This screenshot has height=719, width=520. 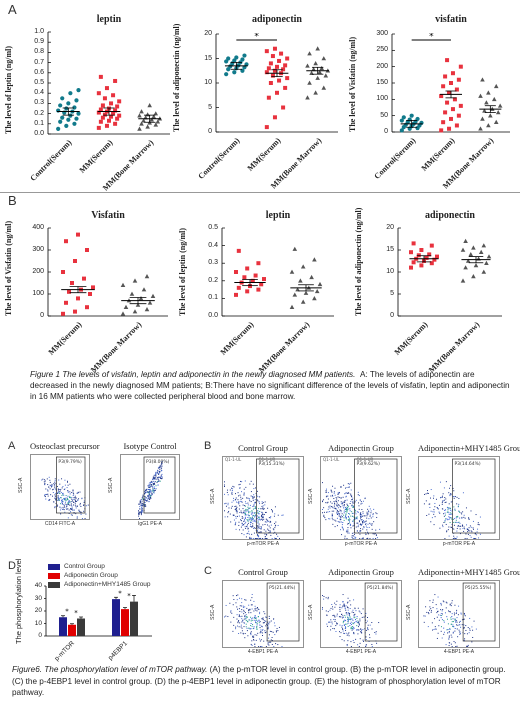 I want to click on gate-percentage: P5(21.84%), so click(x=380, y=588).